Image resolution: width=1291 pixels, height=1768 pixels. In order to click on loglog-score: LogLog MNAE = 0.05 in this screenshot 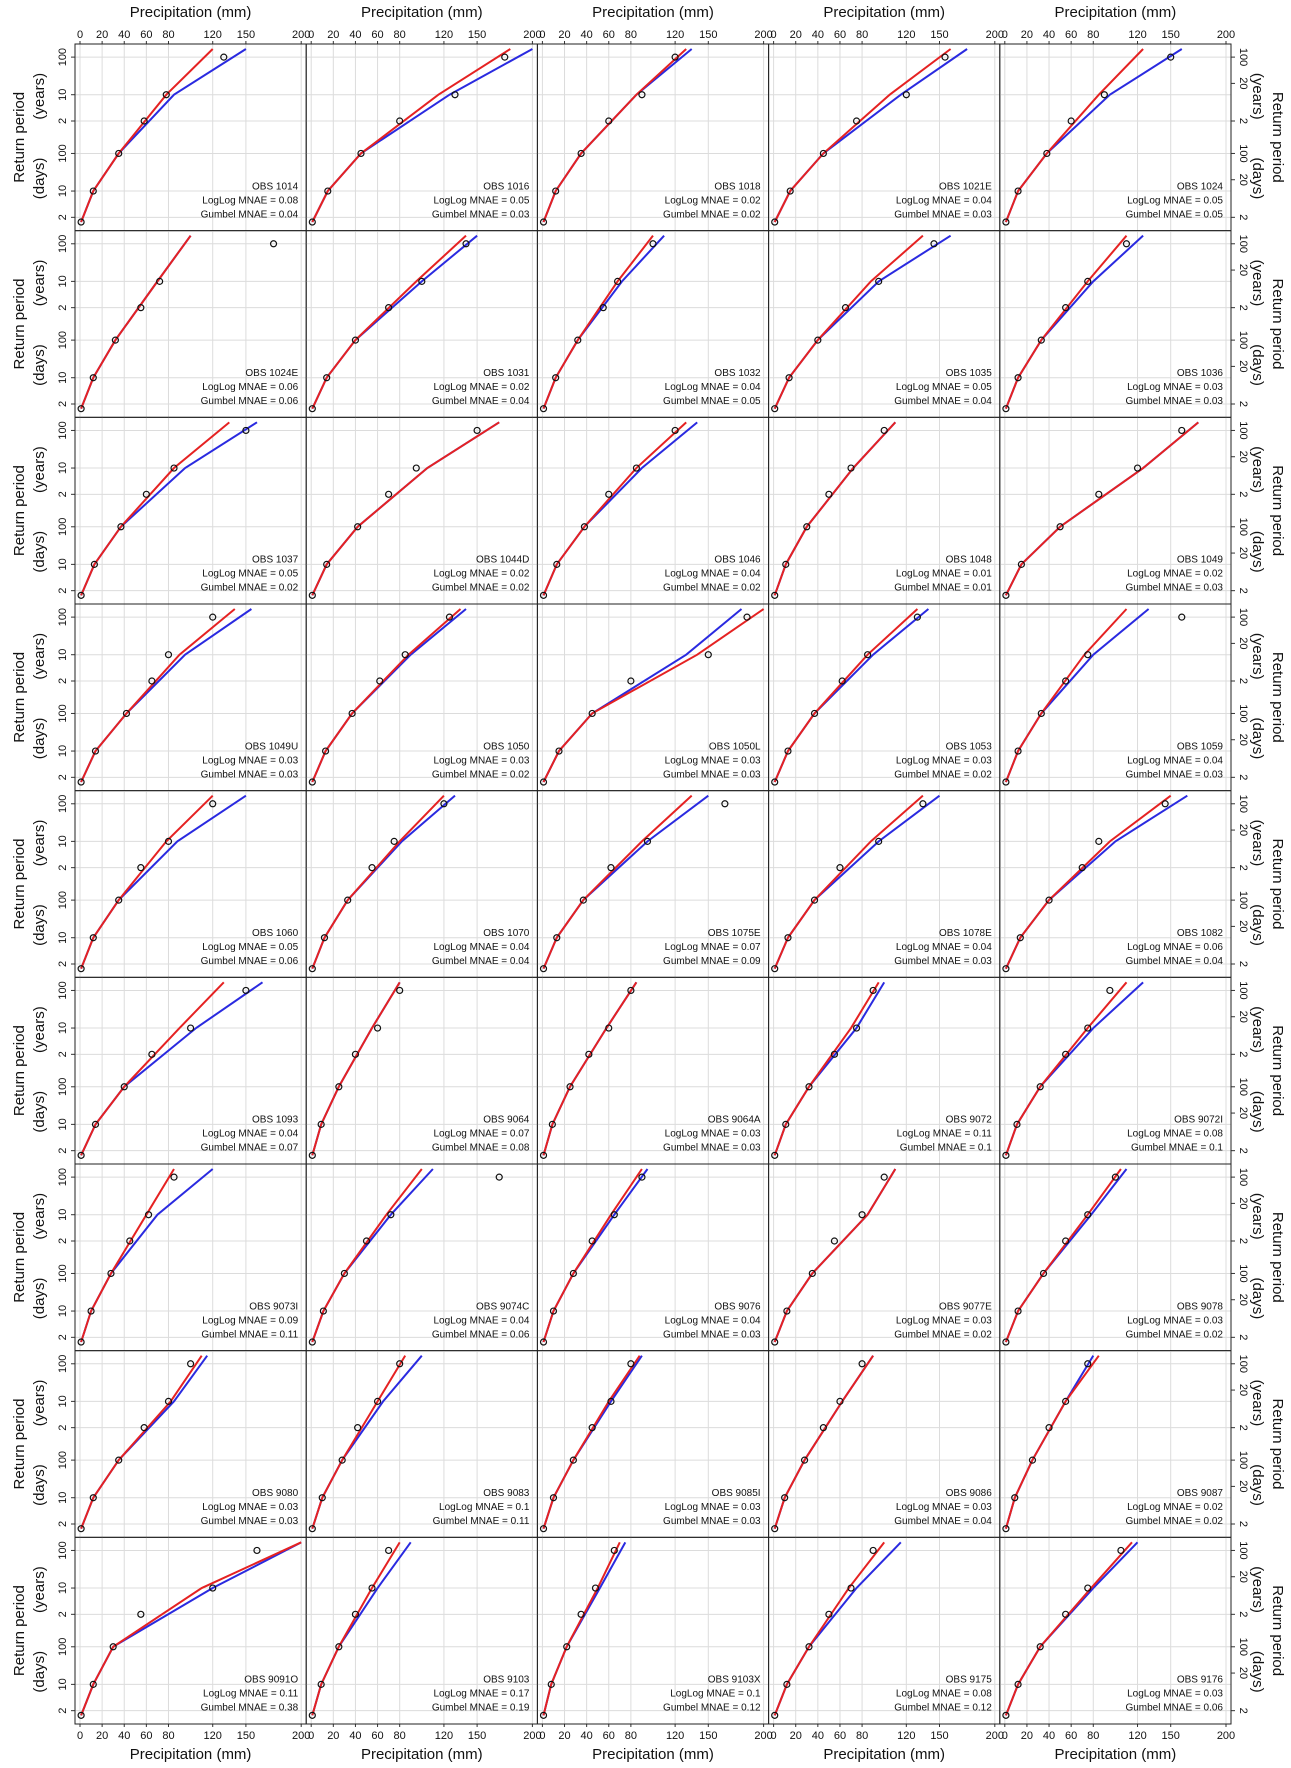, I will do `click(944, 387)`.